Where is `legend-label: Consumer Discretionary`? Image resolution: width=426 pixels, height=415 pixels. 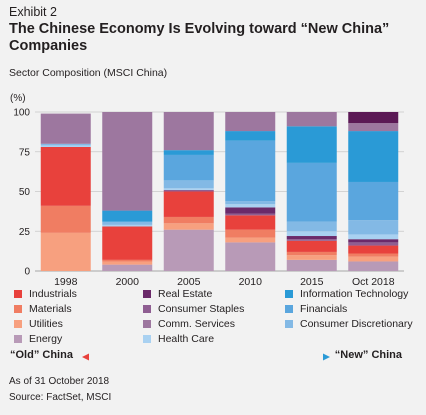 legend-label: Consumer Discretionary is located at coordinates (356, 324).